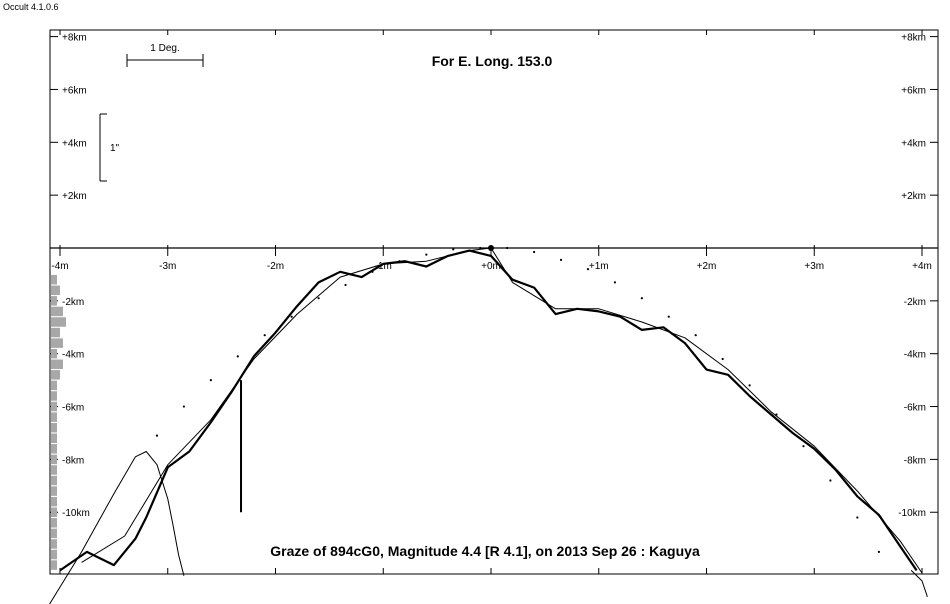 The image size is (950, 604). I want to click on arcsec-scale-label: 1", so click(115, 148).